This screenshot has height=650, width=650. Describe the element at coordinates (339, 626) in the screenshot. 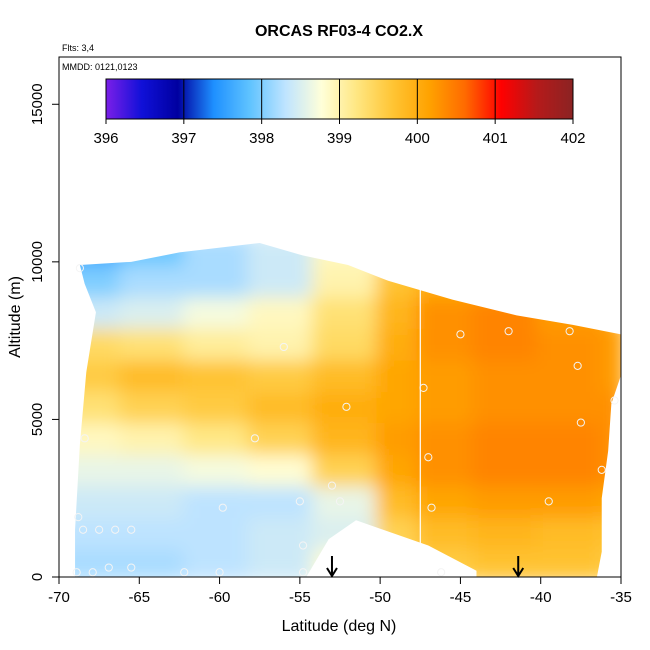

I see `x-axis-label: Latitude (deg N)` at that location.